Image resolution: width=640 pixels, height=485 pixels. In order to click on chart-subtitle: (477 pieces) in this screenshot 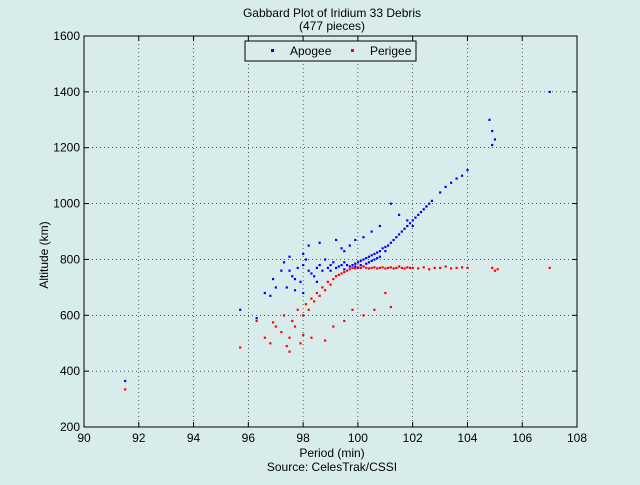, I will do `click(332, 26)`.